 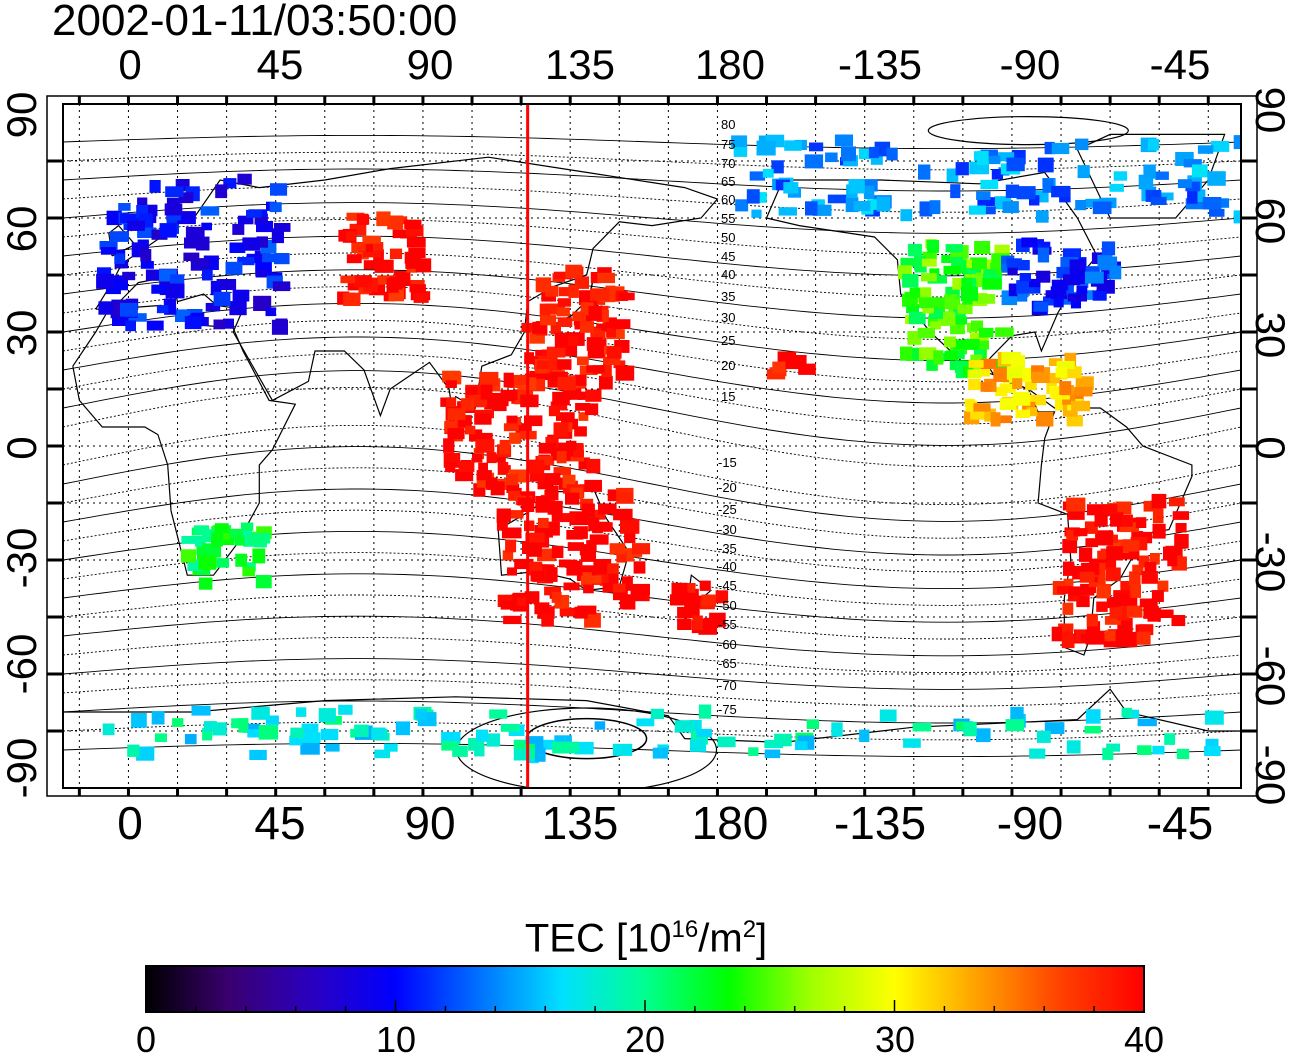 I want to click on bottom-lon-tick: 45, so click(x=280, y=823).